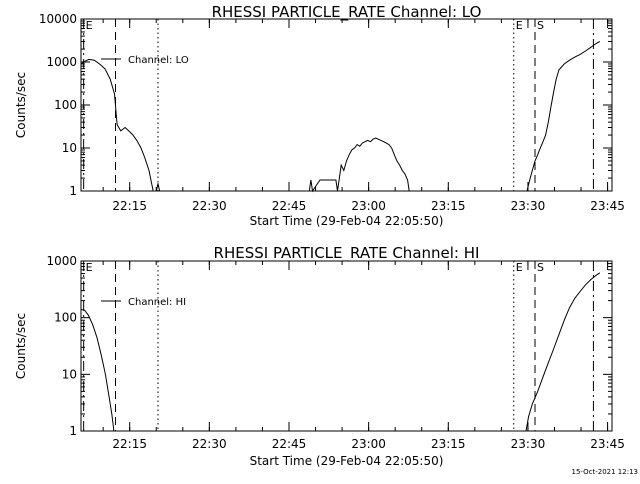 The width and height of the screenshot is (640, 484). Describe the element at coordinates (65, 105) in the screenshot. I see `panel-1-y-tick-label: 100` at that location.